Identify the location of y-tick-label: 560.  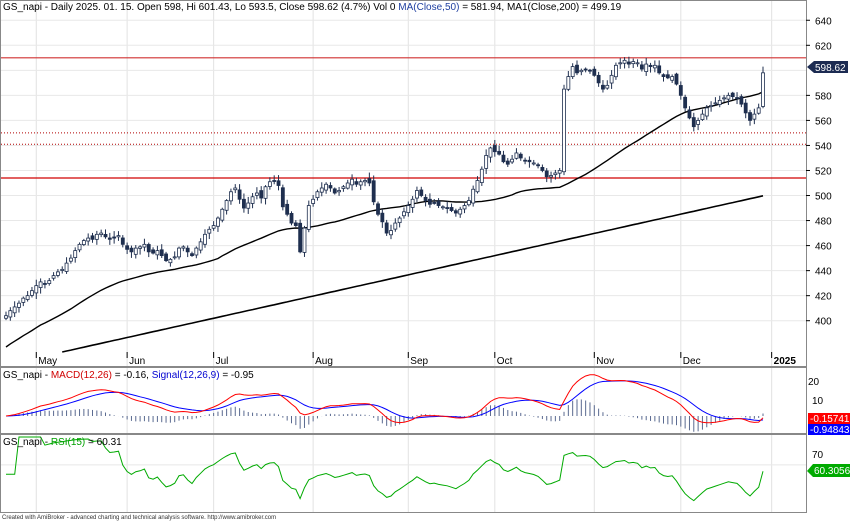
(823, 121).